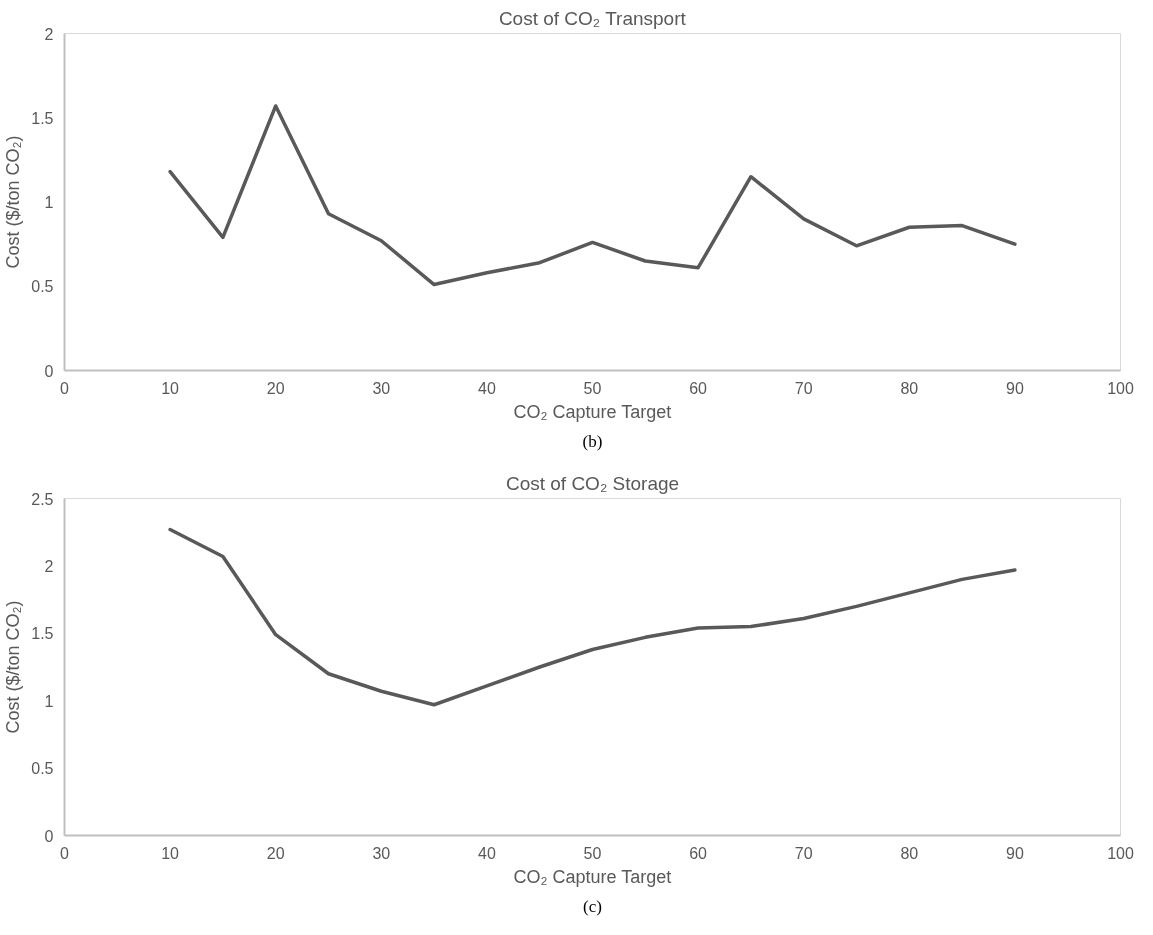  I want to click on y-tick-label: 2.5, so click(42, 499).